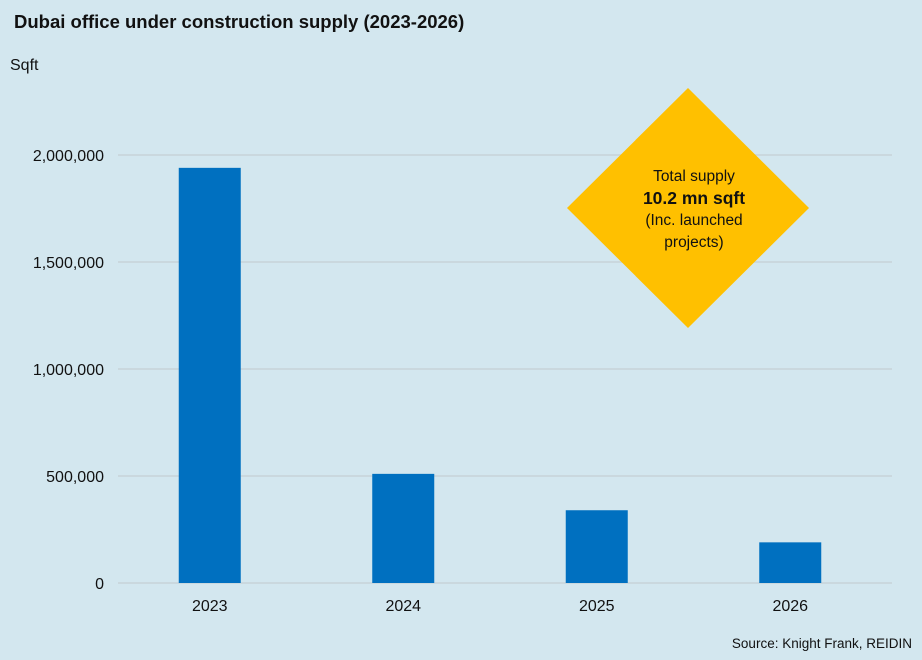  Describe the element at coordinates (403, 606) in the screenshot. I see `x-tick-label: 2024` at that location.